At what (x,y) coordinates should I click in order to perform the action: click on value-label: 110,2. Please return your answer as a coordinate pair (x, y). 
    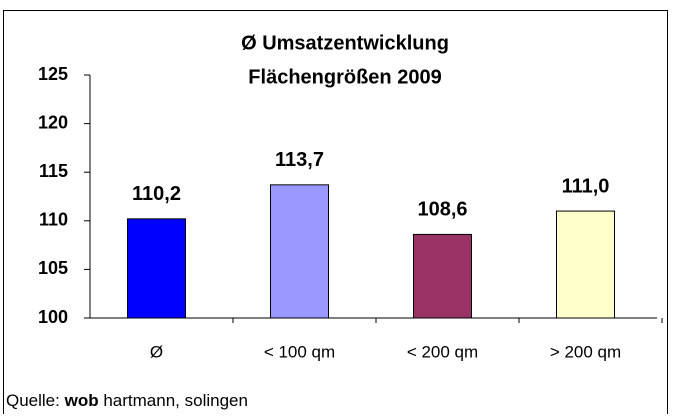
    Looking at the image, I should click on (156, 194).